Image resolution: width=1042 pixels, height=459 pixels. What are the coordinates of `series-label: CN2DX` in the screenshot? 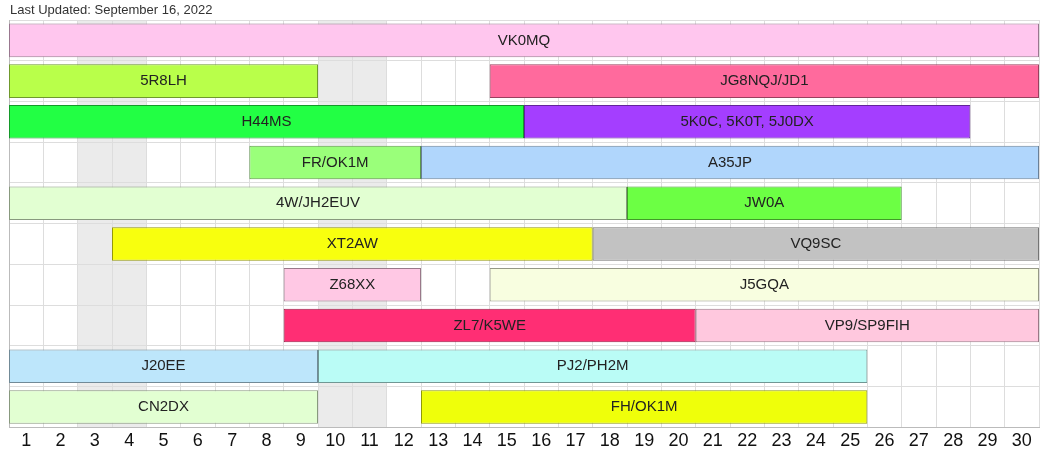 It's located at (163, 406).